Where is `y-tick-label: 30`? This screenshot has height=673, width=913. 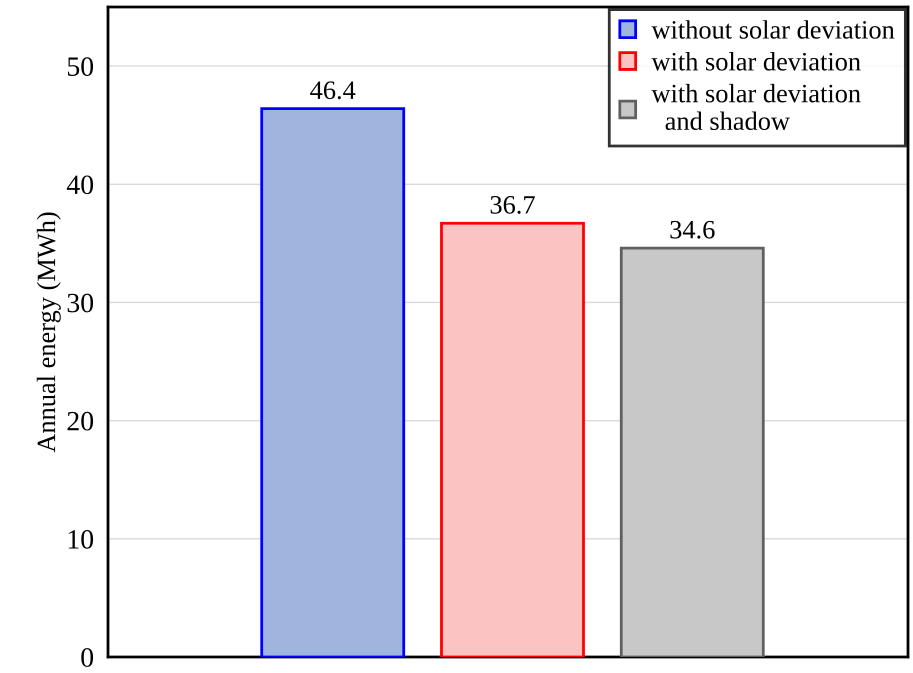
y-tick-label: 30 is located at coordinates (81, 303).